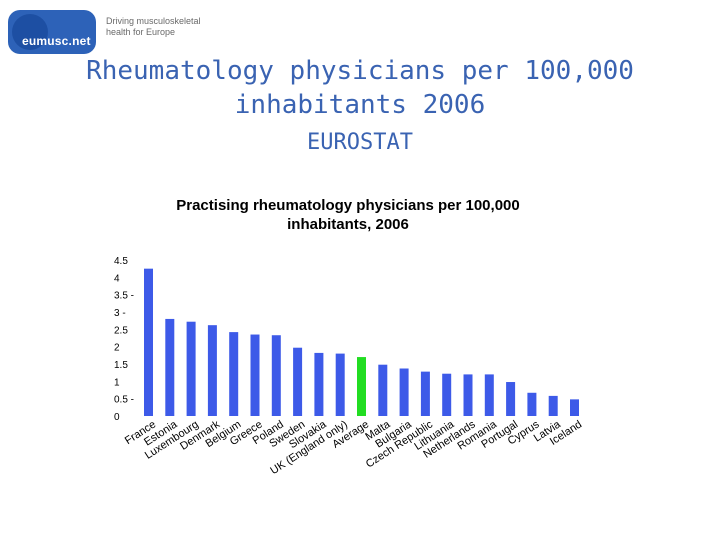  What do you see at coordinates (121, 261) in the screenshot?
I see `y-tick-label: 4.5` at bounding box center [121, 261].